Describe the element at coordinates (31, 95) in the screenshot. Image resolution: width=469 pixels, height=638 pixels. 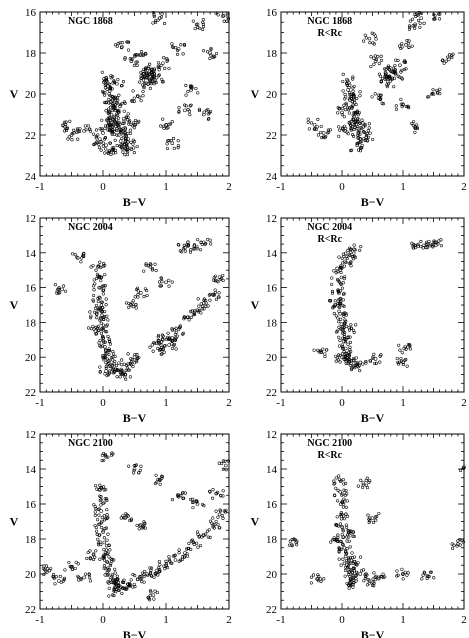
I see `y-tick-label: 20` at that location.